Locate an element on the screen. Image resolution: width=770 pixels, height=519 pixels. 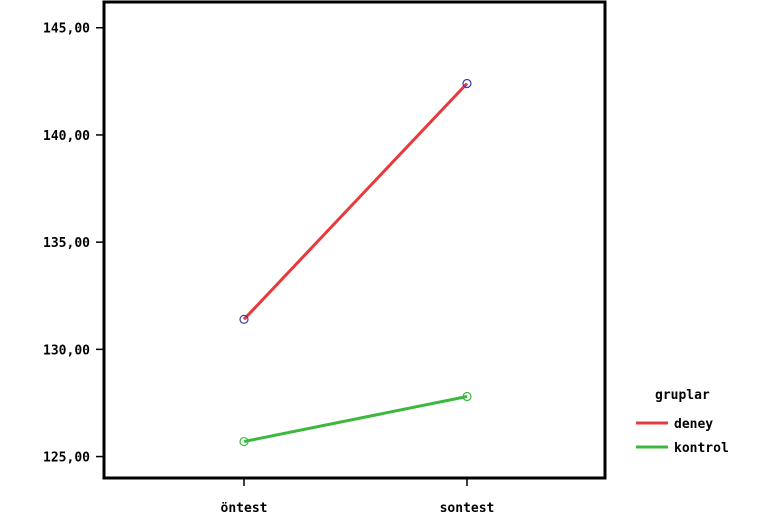
x-tick-label: öntest is located at coordinates (244, 508).